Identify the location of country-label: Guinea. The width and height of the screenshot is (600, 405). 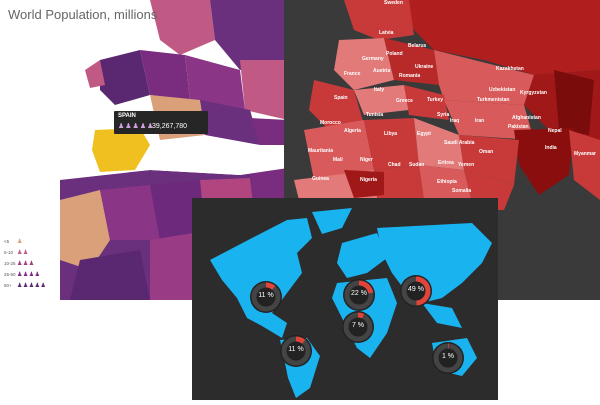
(320, 179).